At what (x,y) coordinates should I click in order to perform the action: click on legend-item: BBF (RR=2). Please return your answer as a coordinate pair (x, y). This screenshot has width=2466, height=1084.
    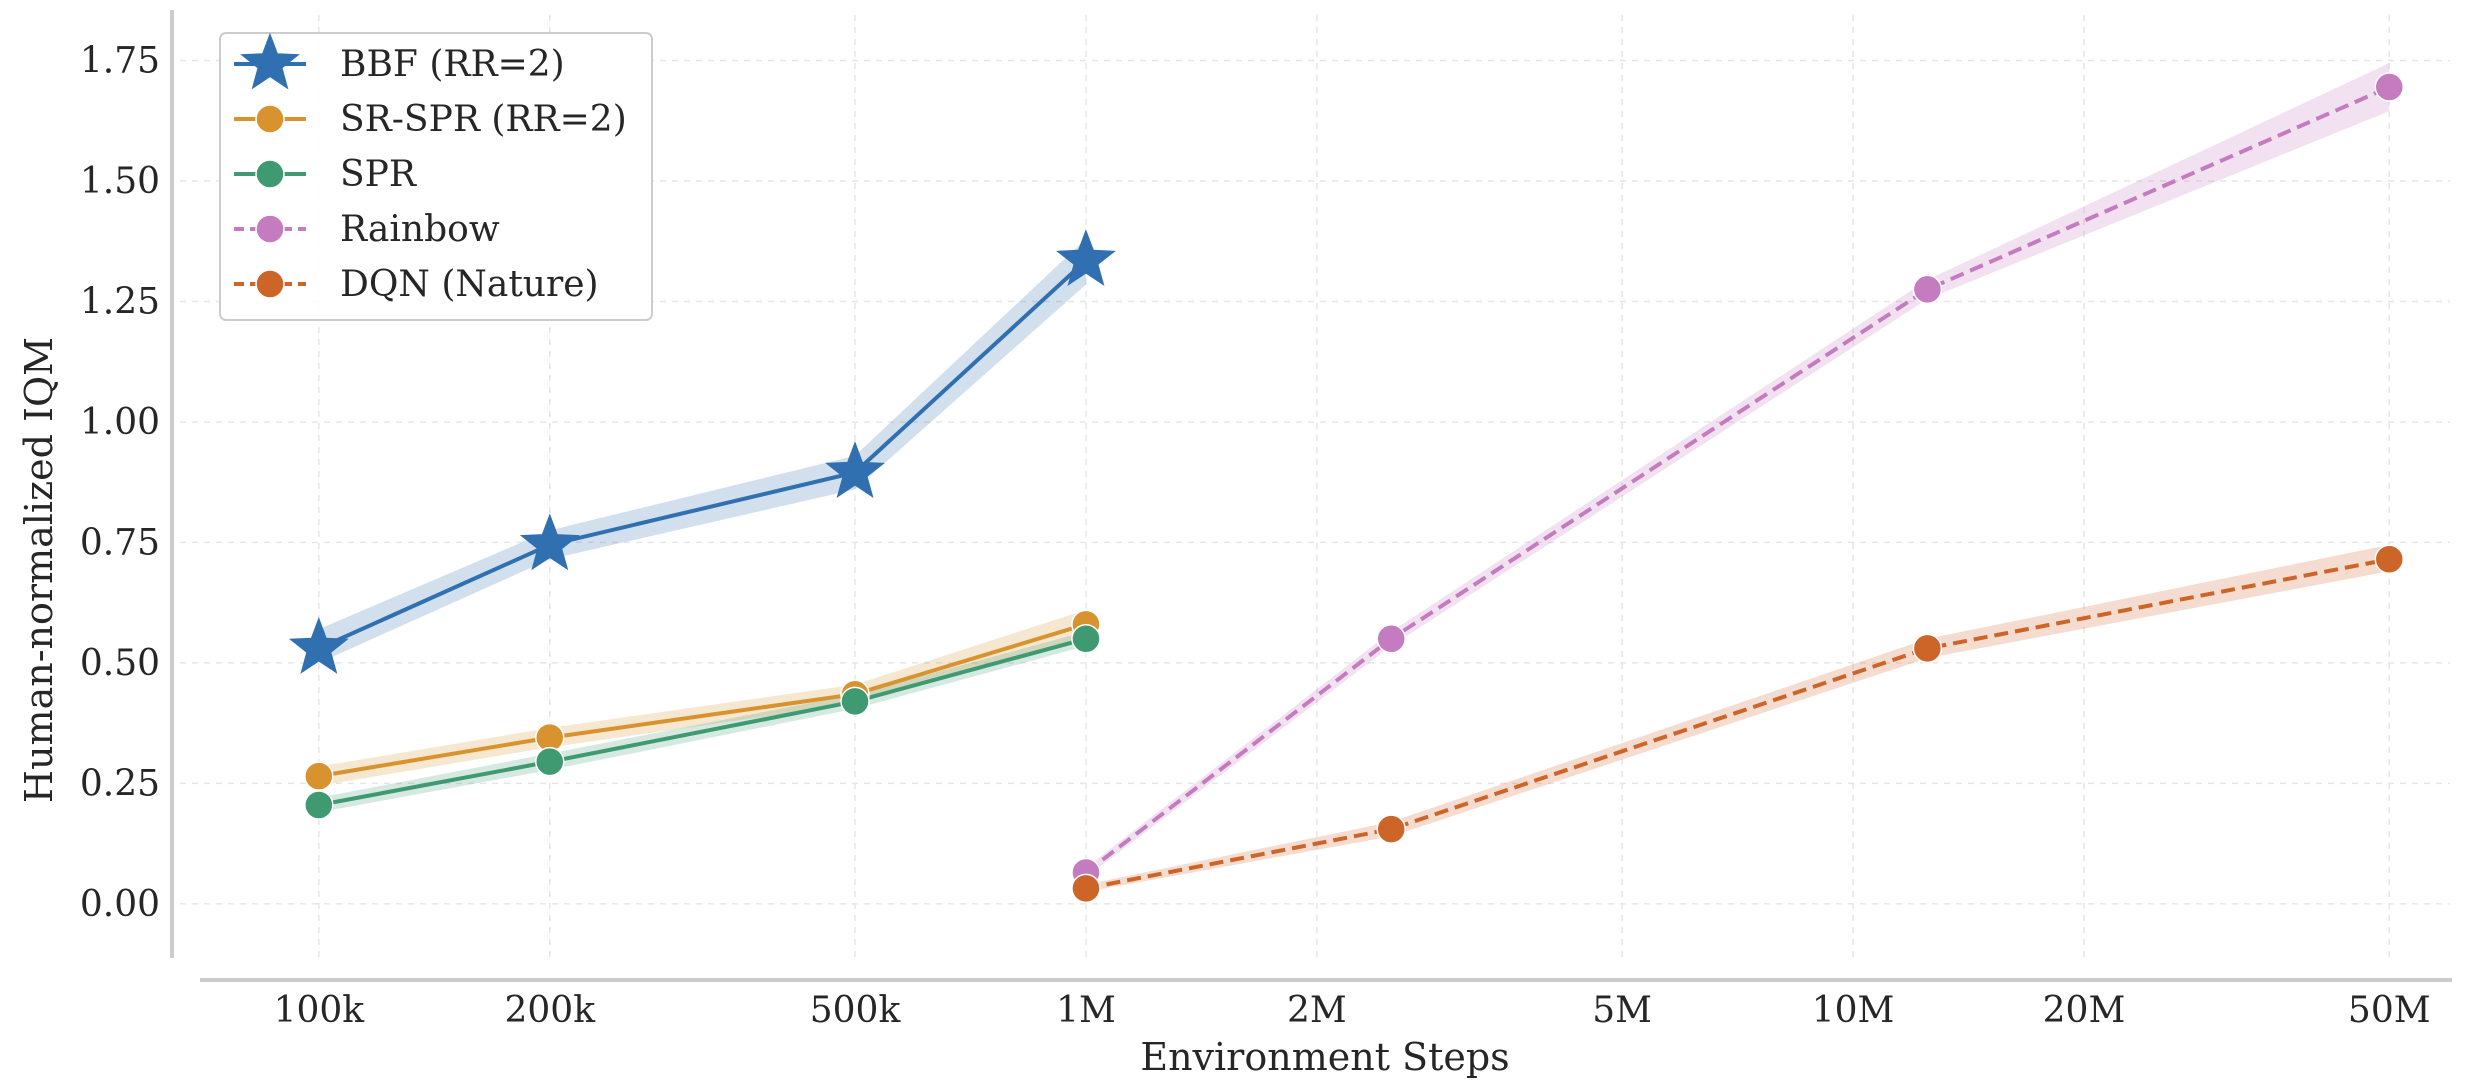
    Looking at the image, I should click on (399, 61).